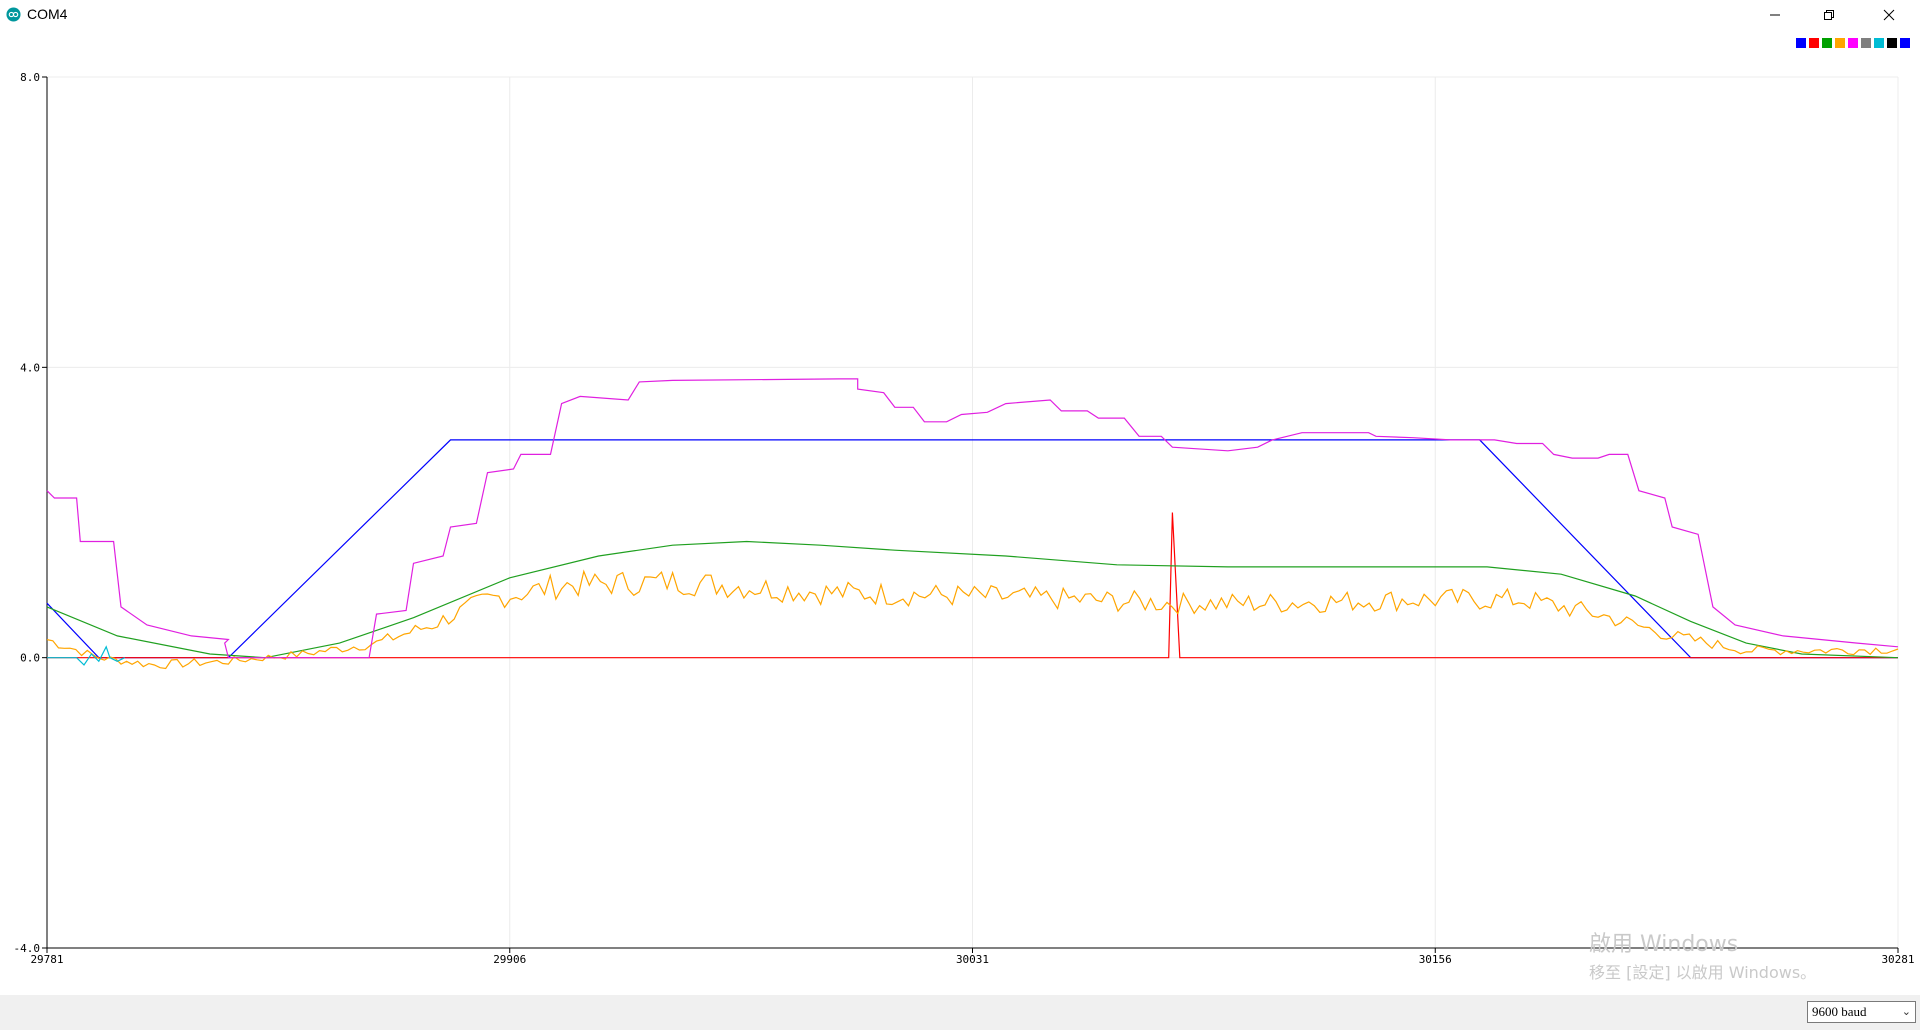 This screenshot has height=1030, width=1920. What do you see at coordinates (30, 658) in the screenshot?
I see `y-tick-label: 0.0` at bounding box center [30, 658].